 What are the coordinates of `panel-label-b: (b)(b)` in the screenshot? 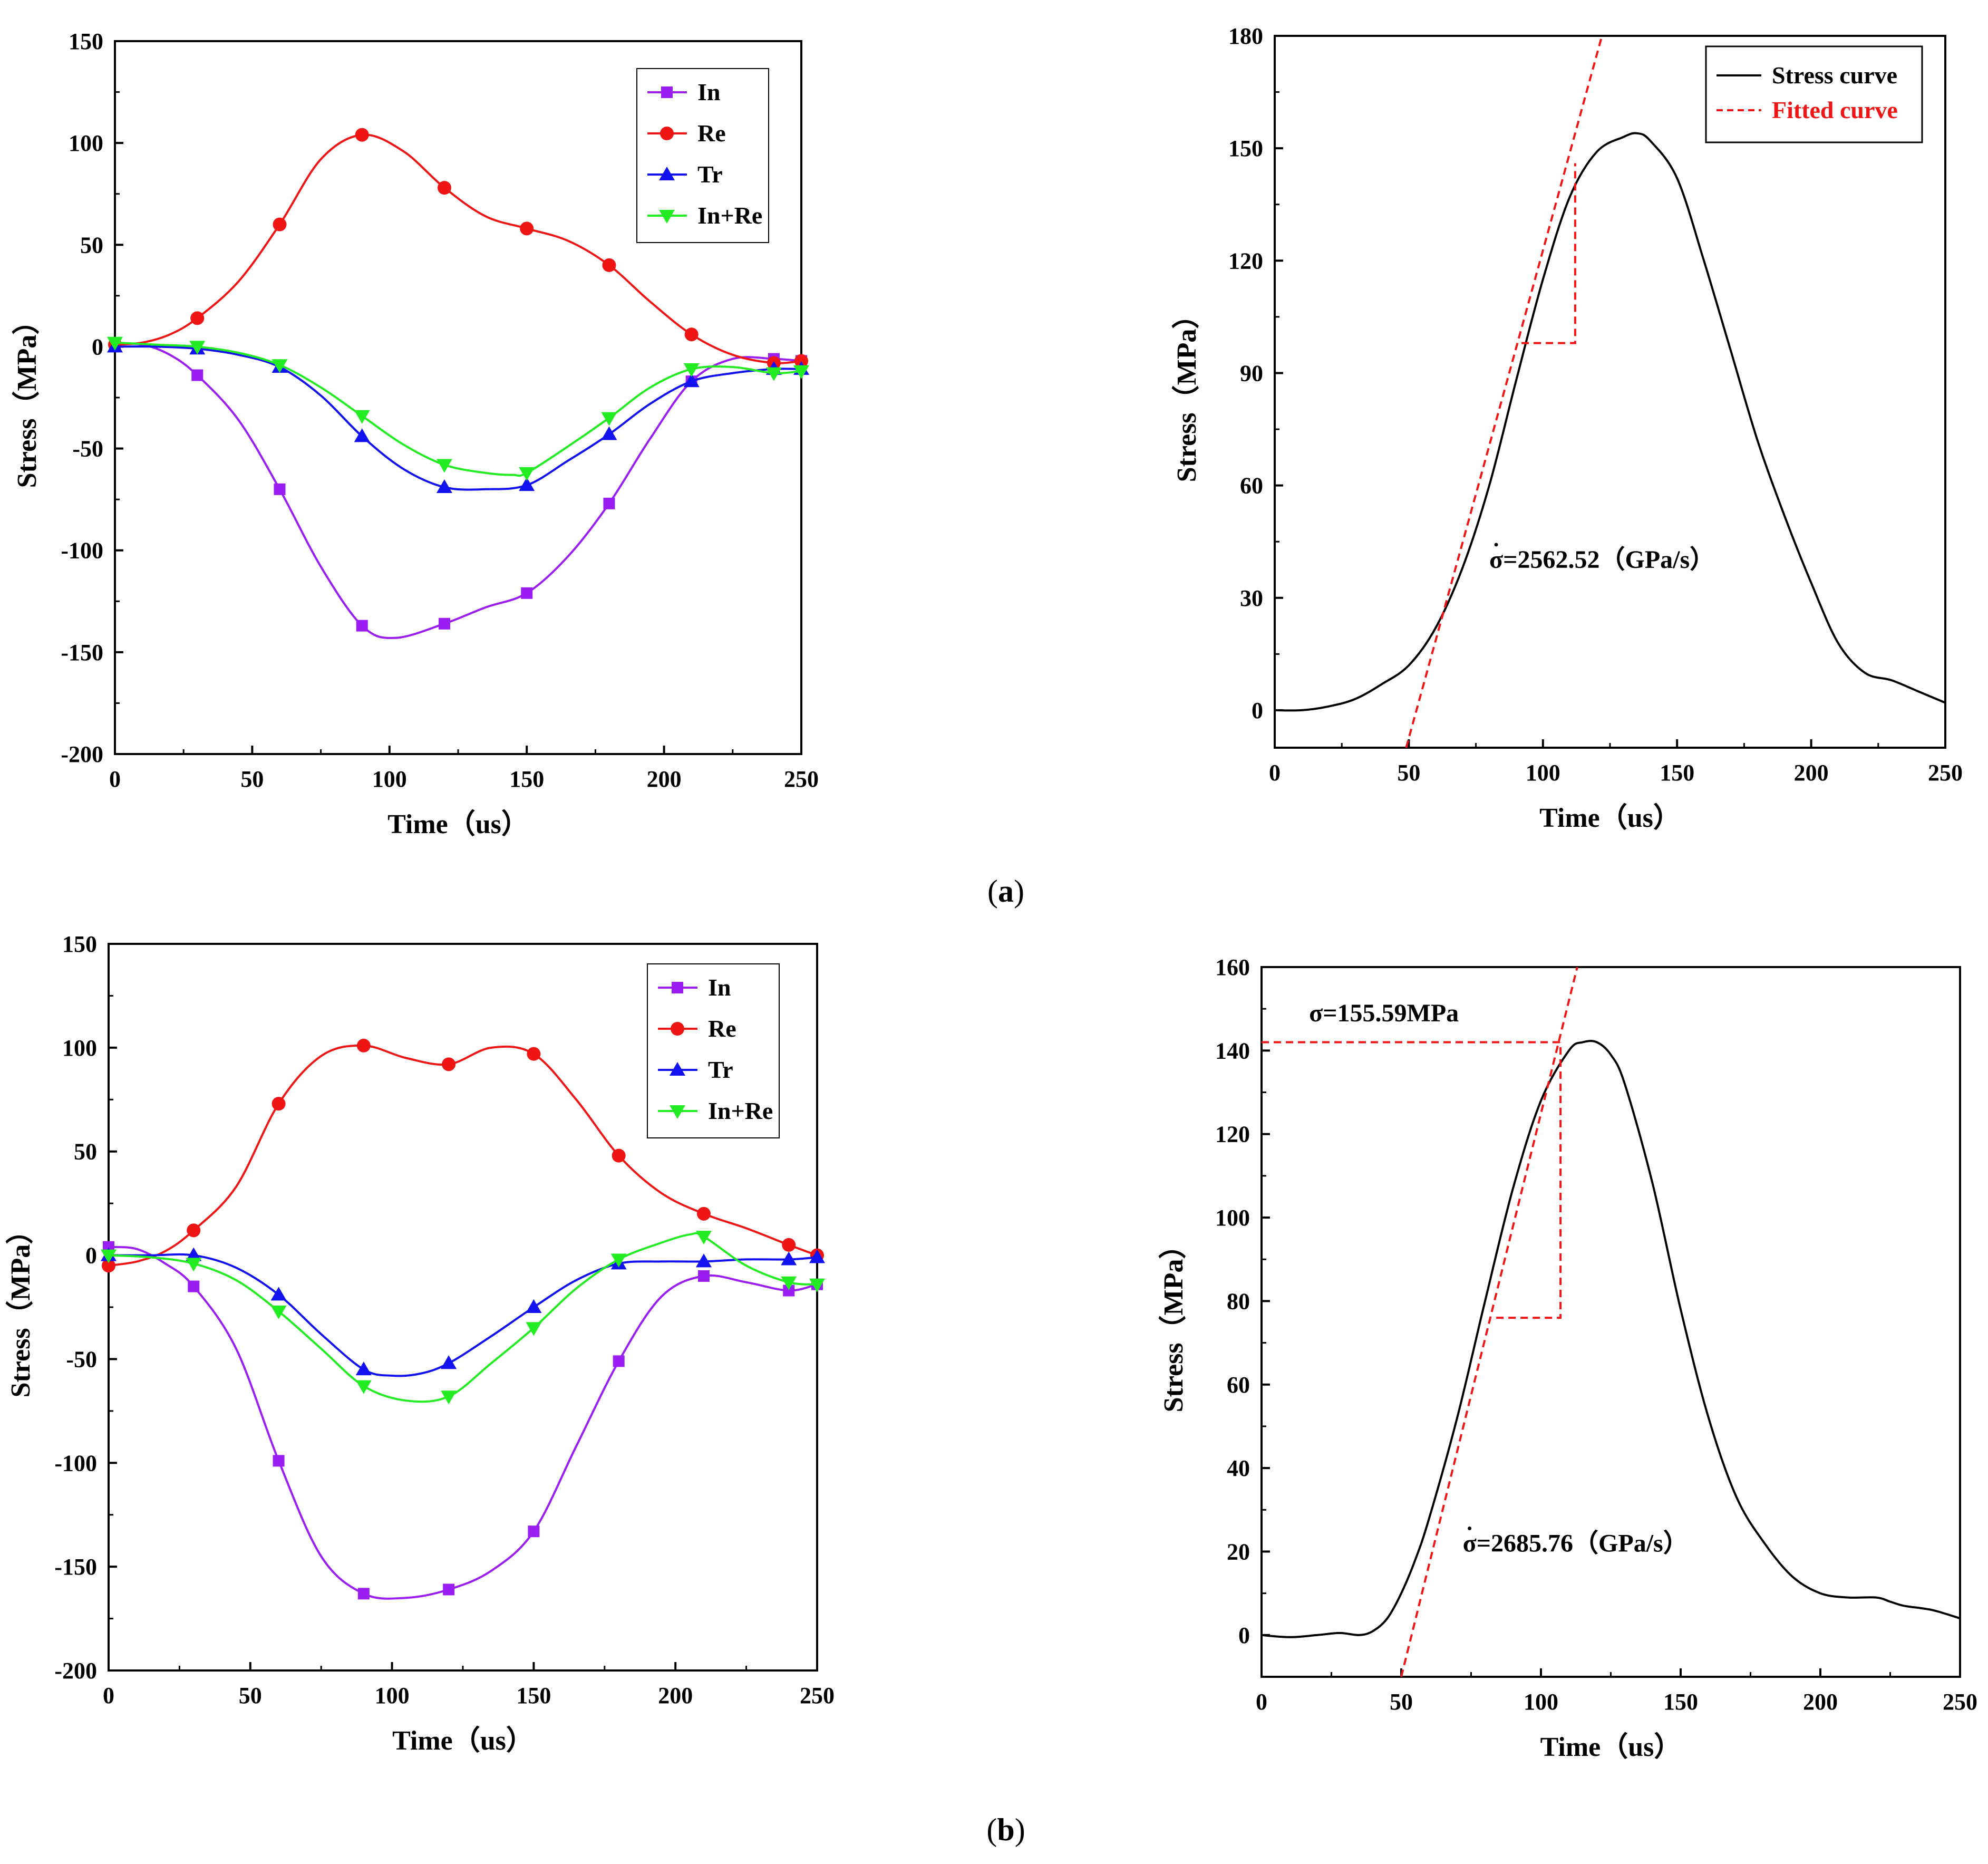 It's located at (1006, 1829).